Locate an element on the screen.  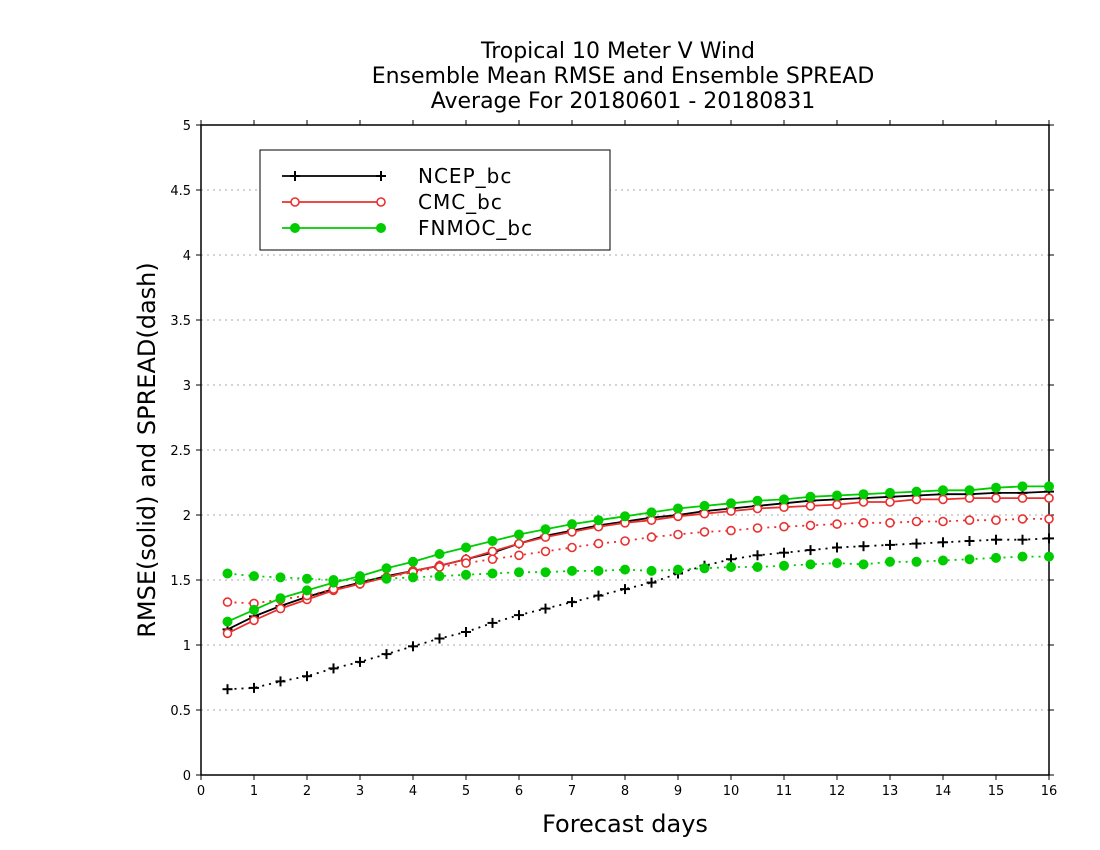
legend-marker-fnmoc-bc is located at coordinates (295, 228).